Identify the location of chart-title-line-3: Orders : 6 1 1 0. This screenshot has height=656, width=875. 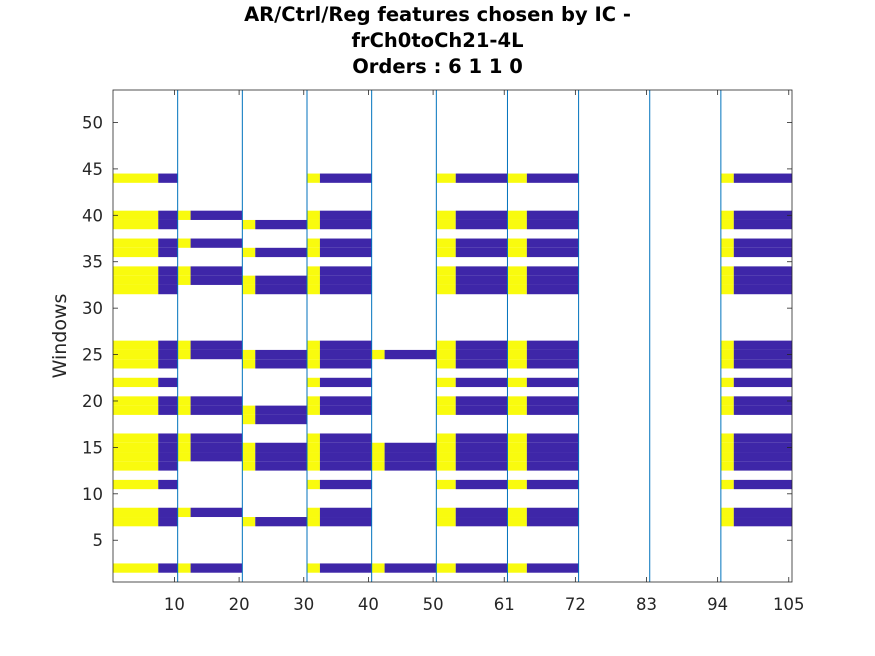
(437, 66).